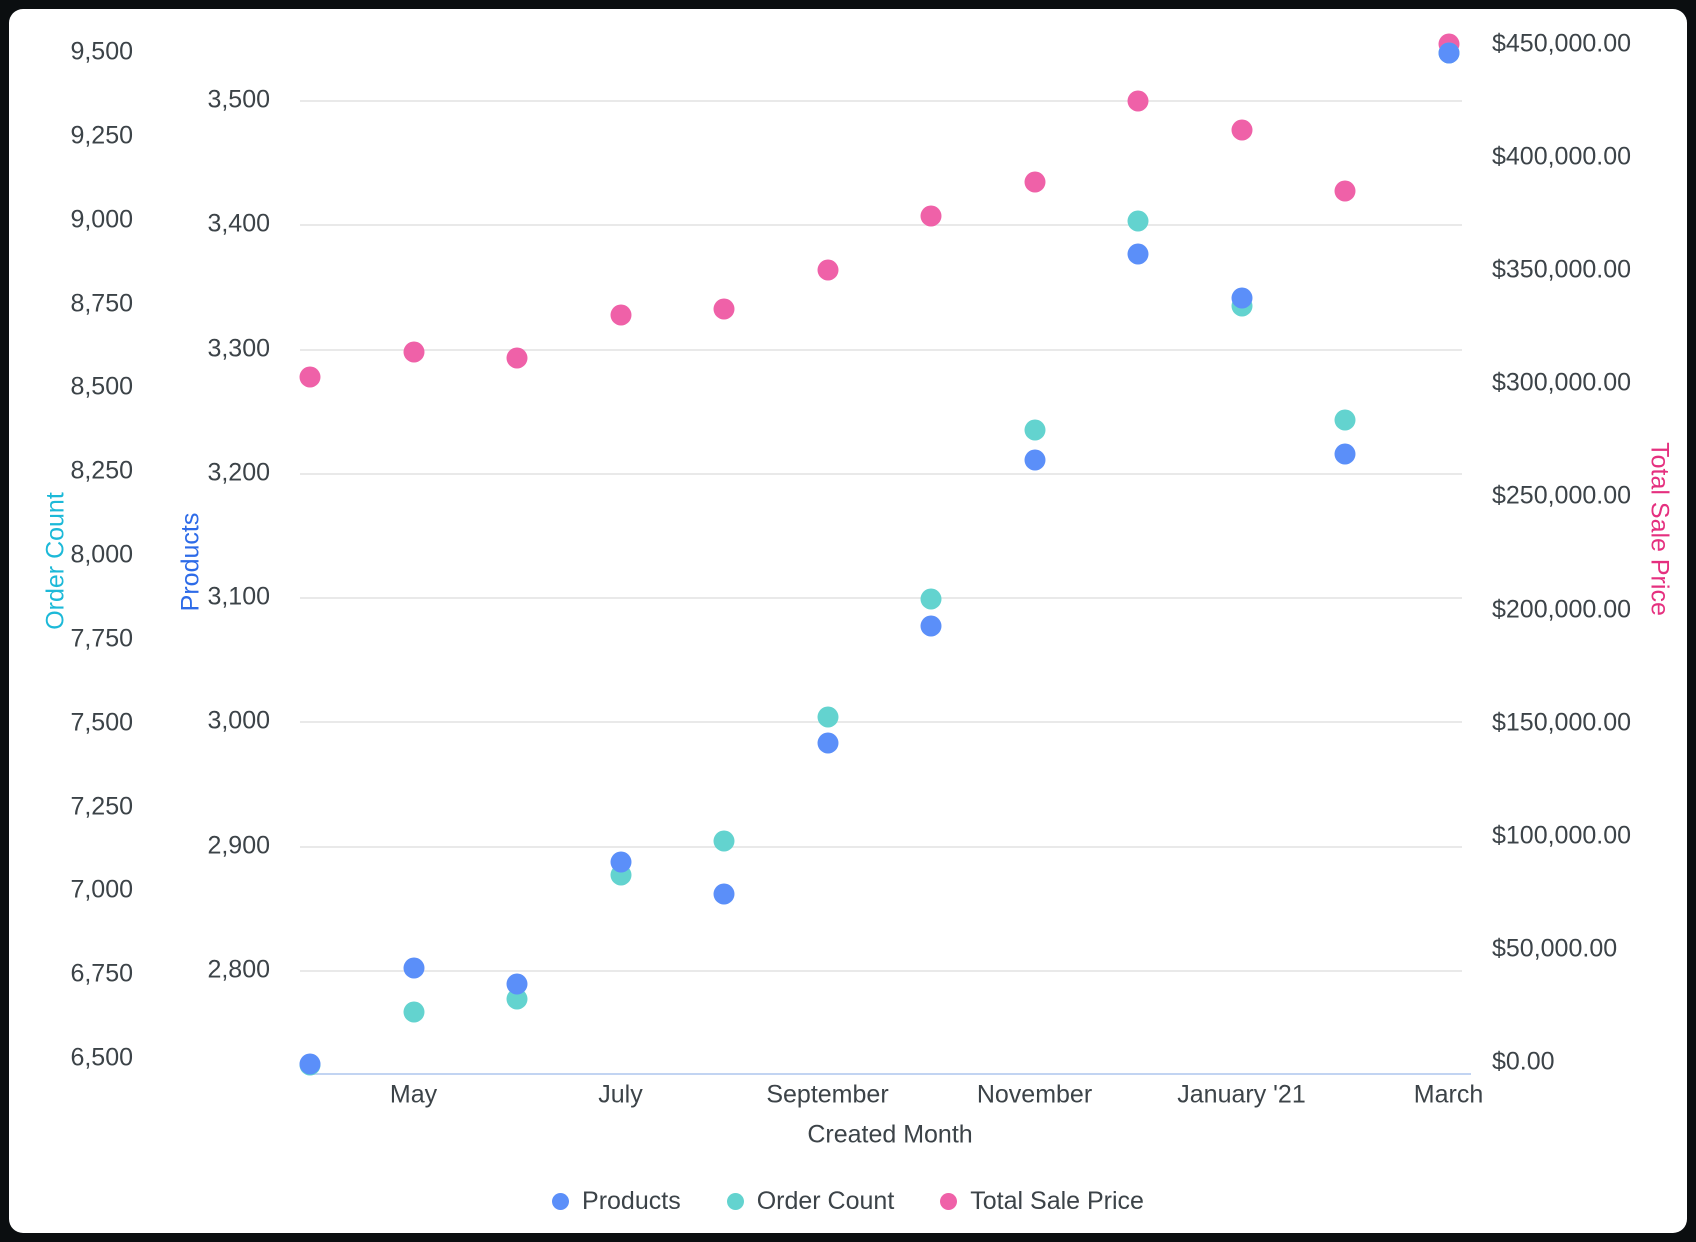 This screenshot has height=1242, width=1696. Describe the element at coordinates (724, 894) in the screenshot. I see `data-point-products-aug` at that location.